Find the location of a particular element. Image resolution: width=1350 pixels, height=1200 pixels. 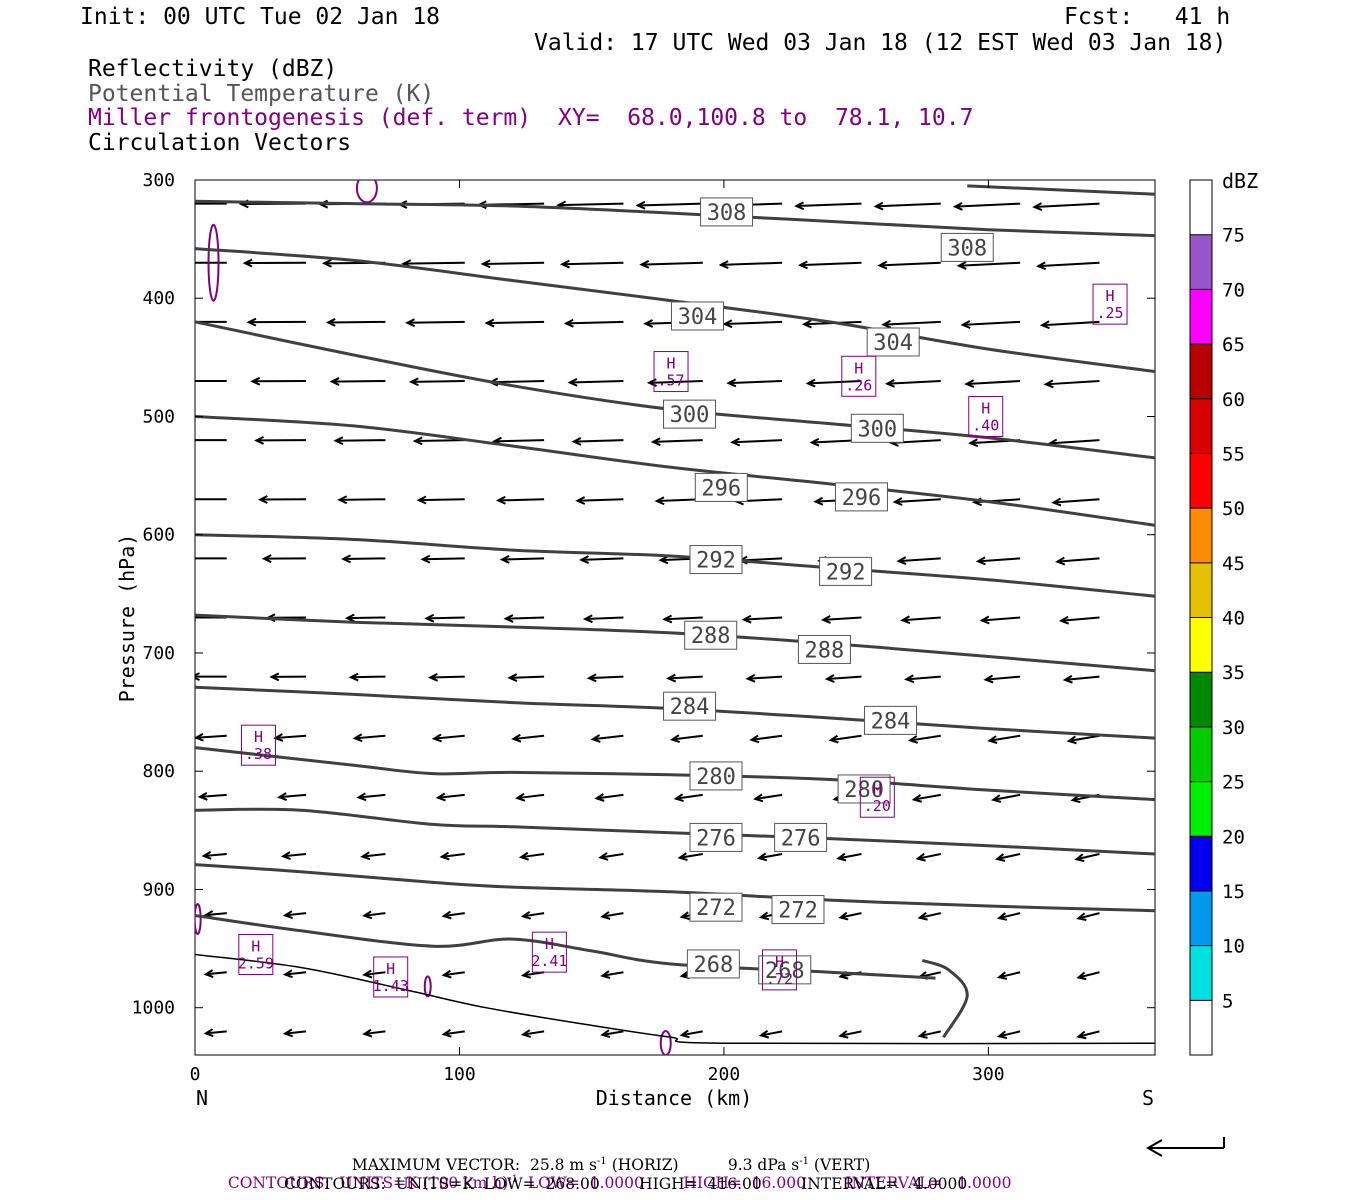

colorbar-level-label: 45 is located at coordinates (1233, 564).